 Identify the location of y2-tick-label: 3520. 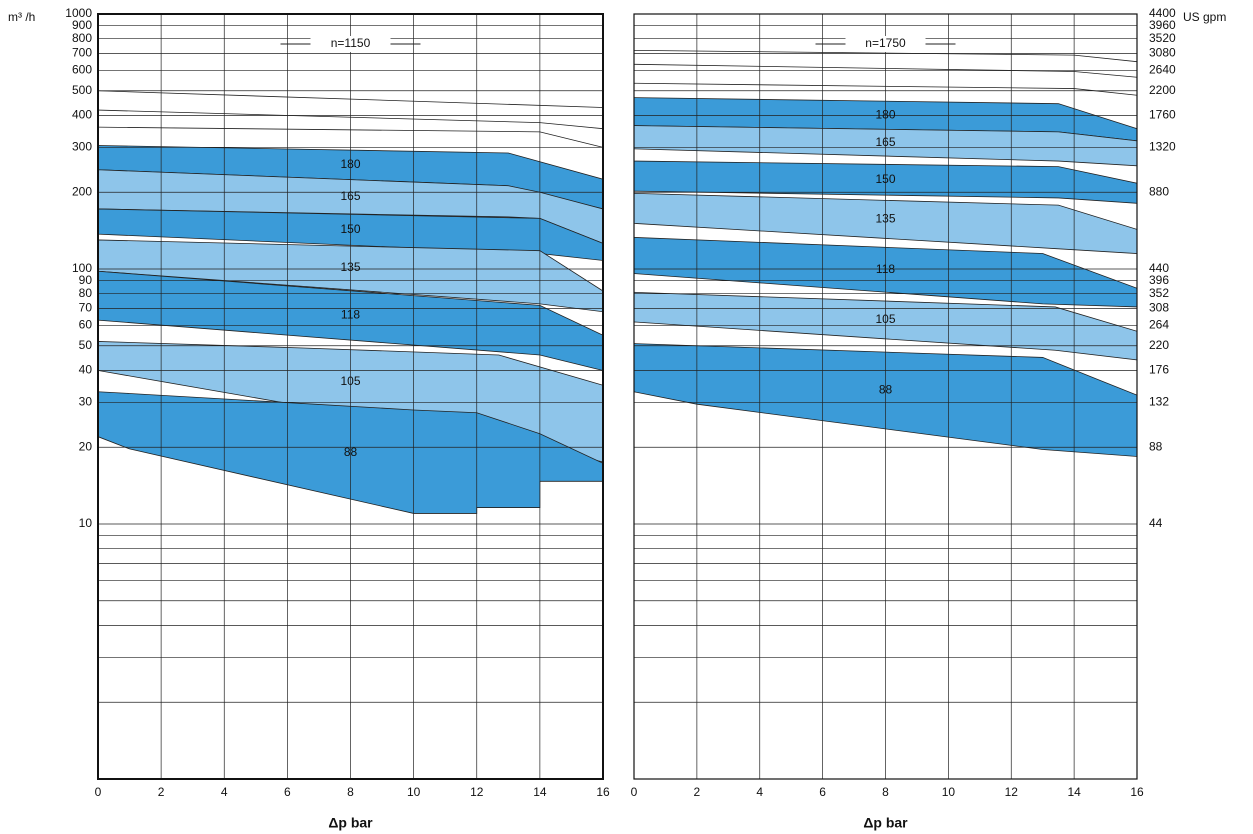
(1162, 38).